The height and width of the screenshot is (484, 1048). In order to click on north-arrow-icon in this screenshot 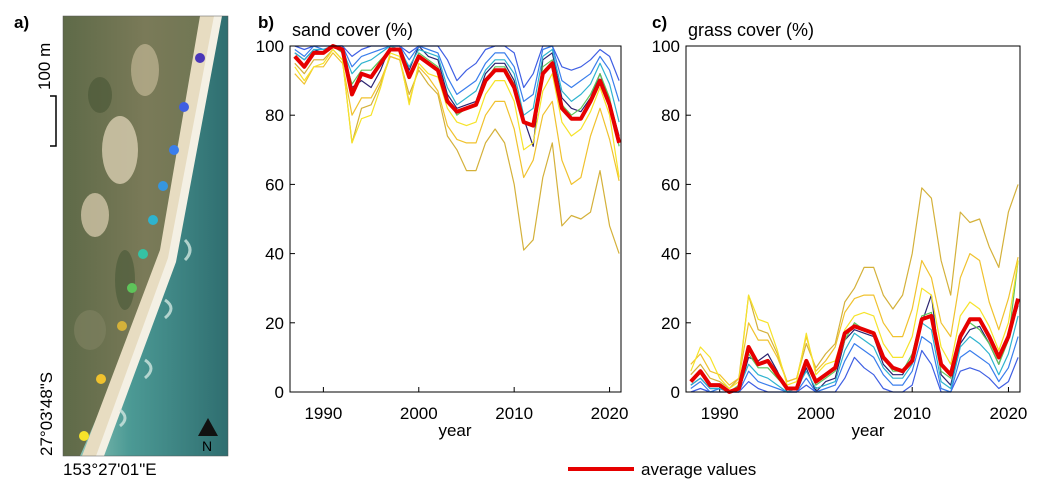, I will do `click(208, 427)`.